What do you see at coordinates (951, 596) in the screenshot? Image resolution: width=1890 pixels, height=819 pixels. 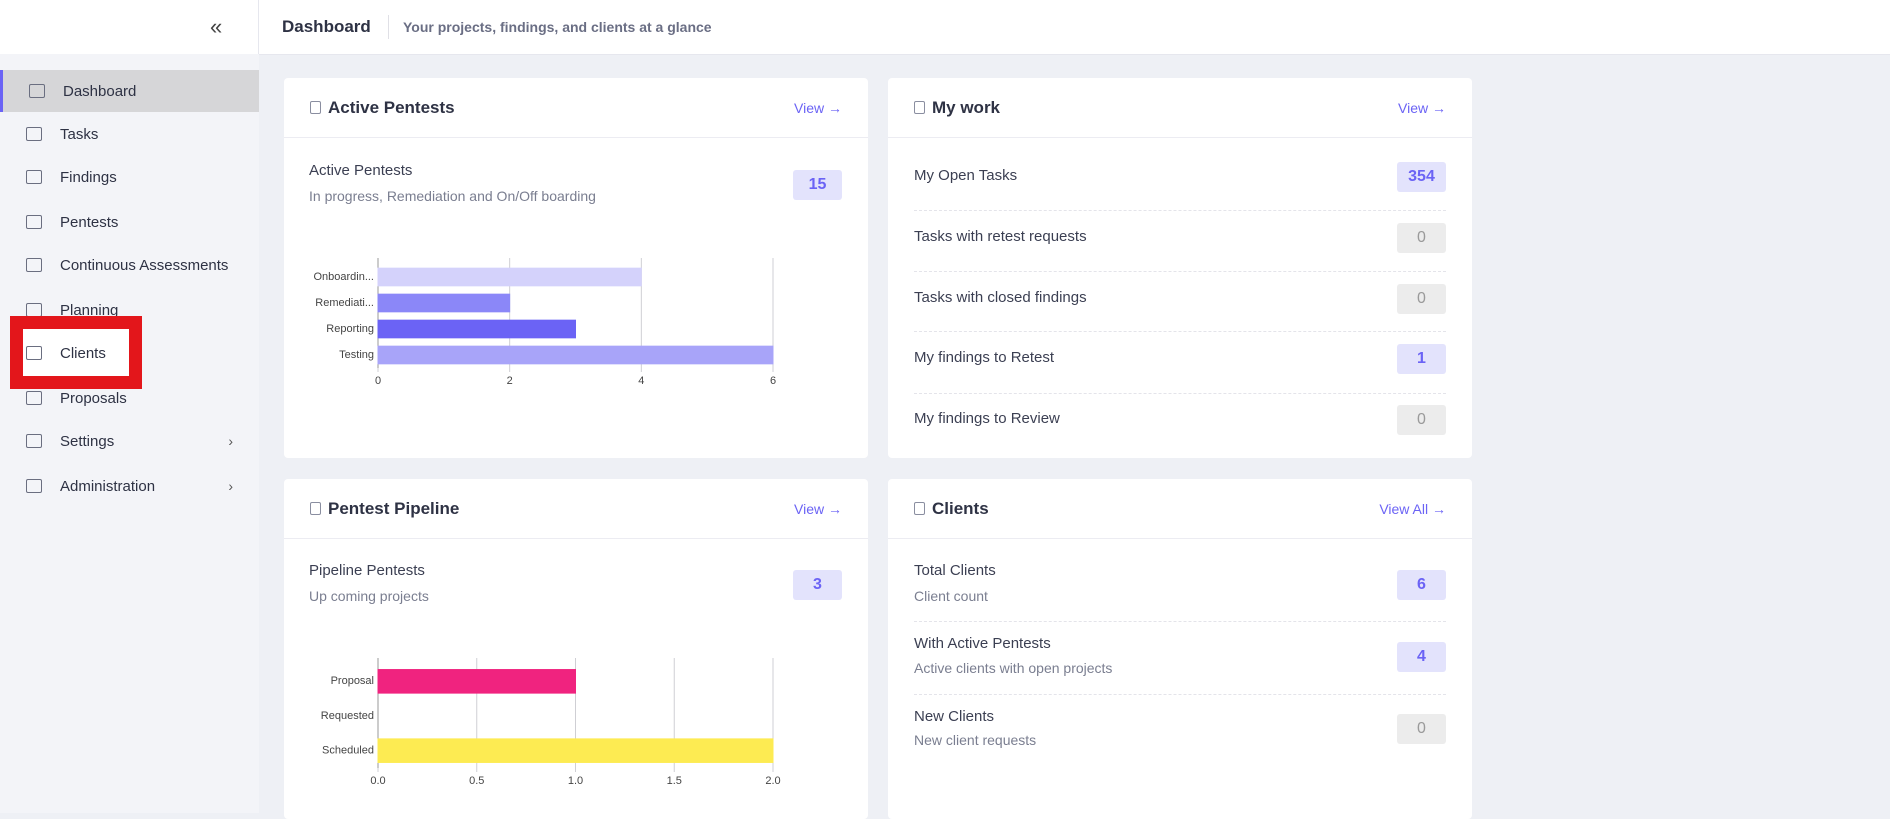 I see `row-sublabel: Client count` at bounding box center [951, 596].